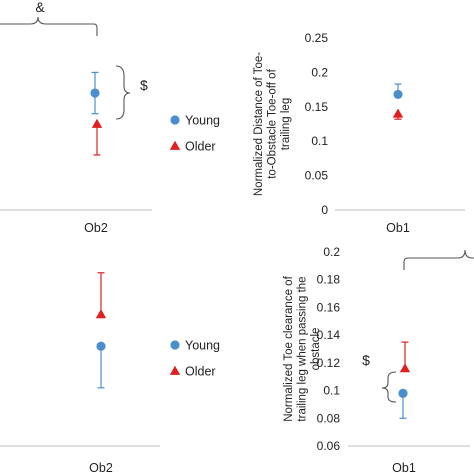 The width and height of the screenshot is (474, 474). I want to click on chart-top-left: Ob2, so click(76, 153).